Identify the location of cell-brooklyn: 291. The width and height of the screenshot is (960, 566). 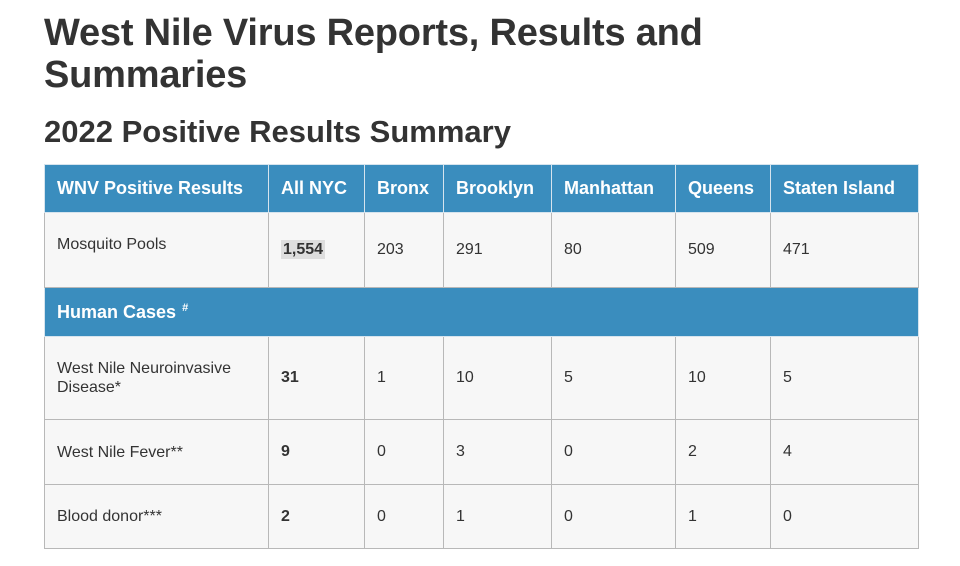
(497, 250).